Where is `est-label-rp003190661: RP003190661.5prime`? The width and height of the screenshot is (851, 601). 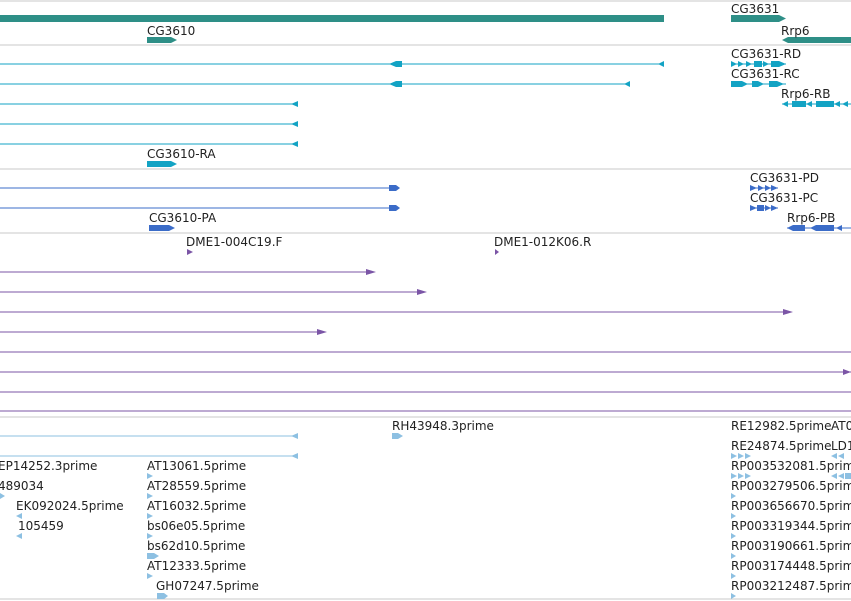 est-label-rp003190661: RP003190661.5prime is located at coordinates (791, 546).